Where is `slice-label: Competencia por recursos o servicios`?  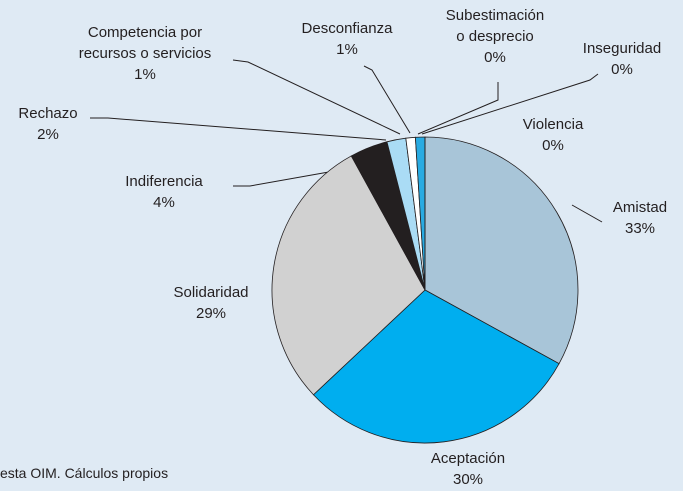
slice-label: Competencia por recursos o servicios is located at coordinates (145, 43).